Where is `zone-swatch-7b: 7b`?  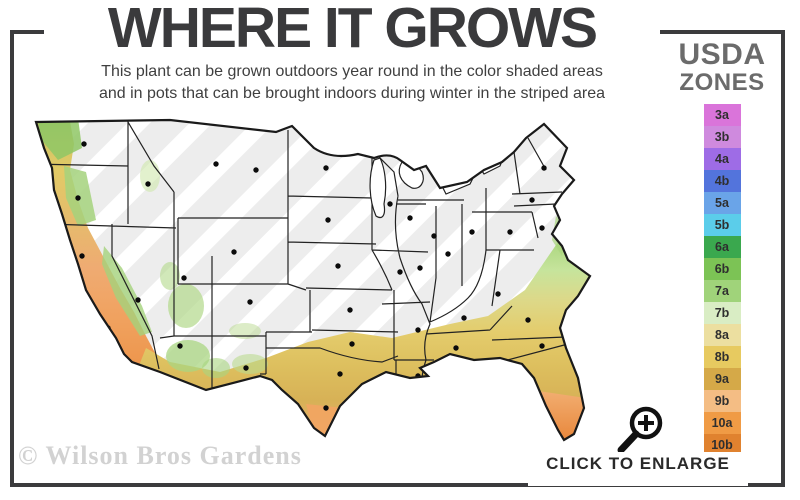 zone-swatch-7b: 7b is located at coordinates (722, 313).